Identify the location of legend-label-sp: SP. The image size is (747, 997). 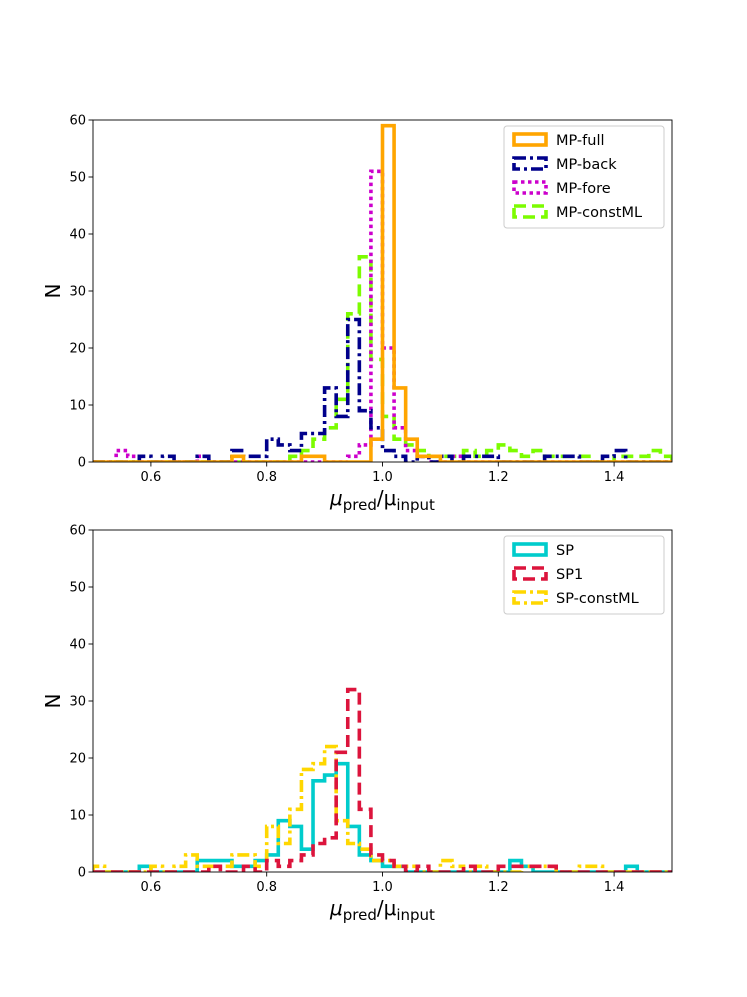
(565, 551).